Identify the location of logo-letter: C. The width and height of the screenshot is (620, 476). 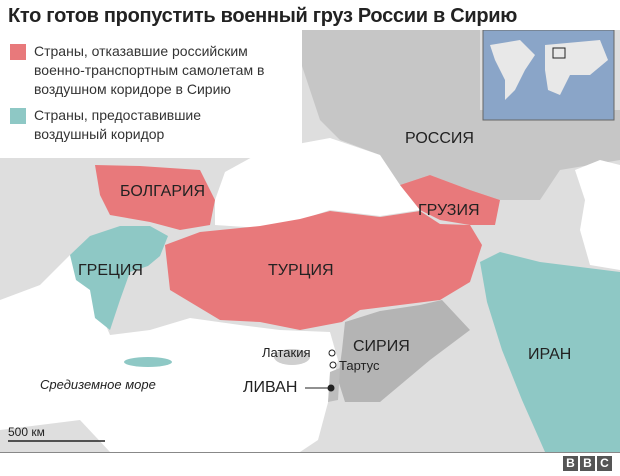
(604, 463).